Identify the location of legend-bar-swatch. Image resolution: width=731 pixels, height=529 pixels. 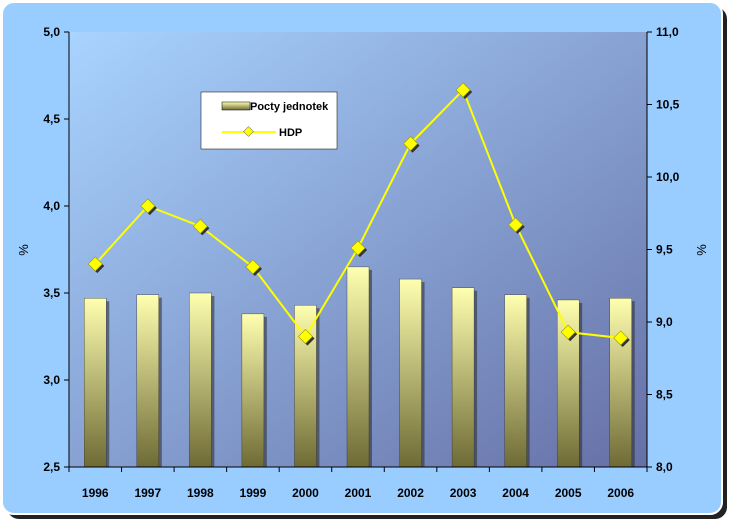
(236, 106).